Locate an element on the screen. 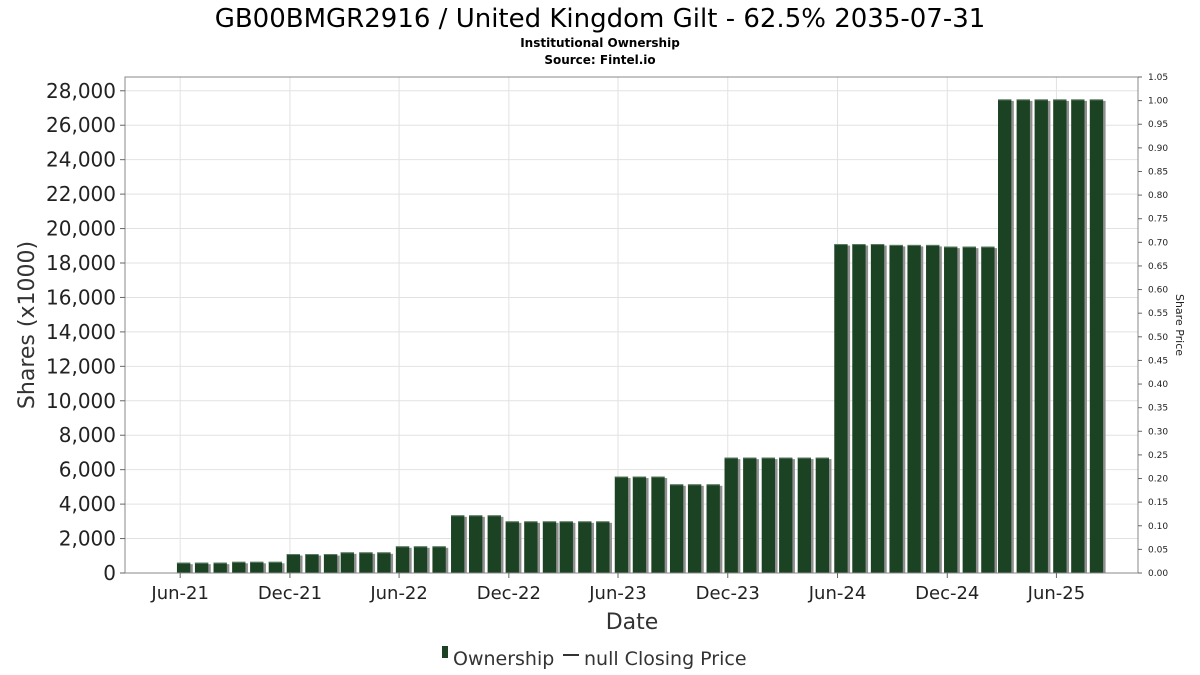 The width and height of the screenshot is (1200, 675). y-tick-label: 12,000 is located at coordinates (81, 366).